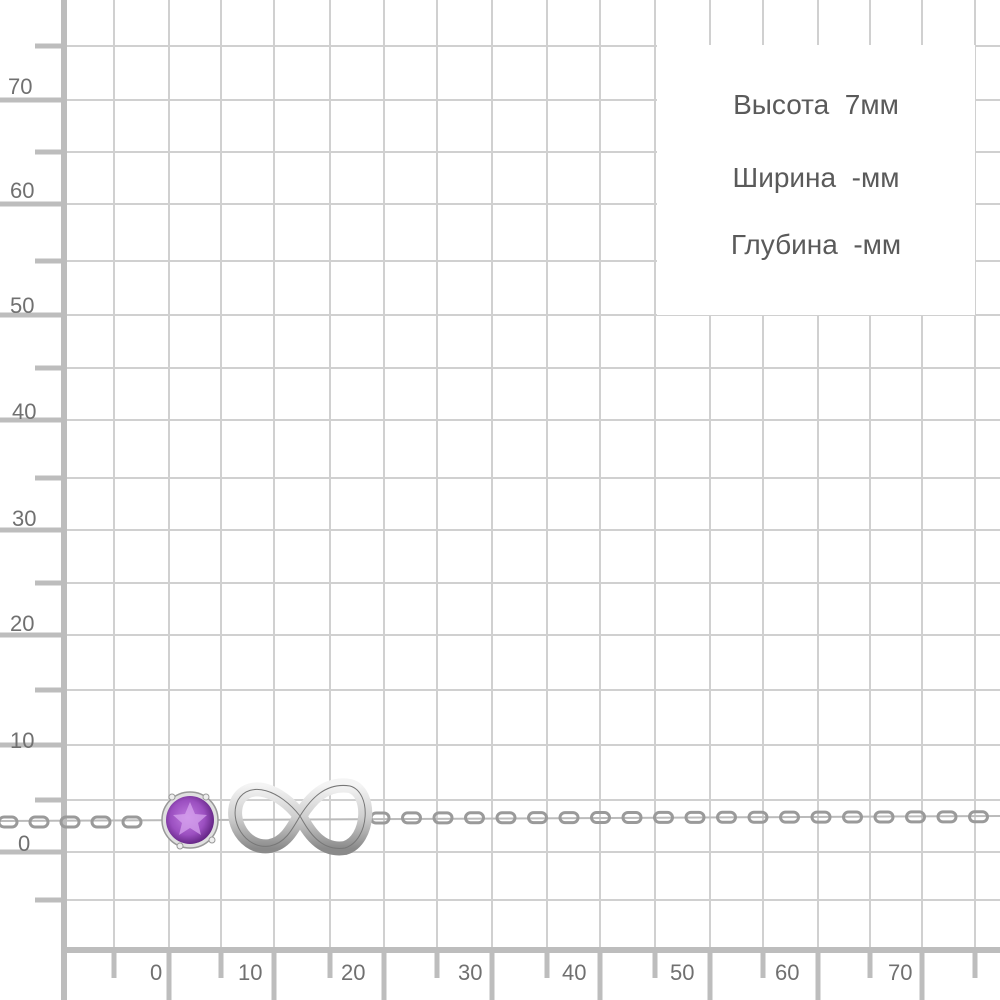  Describe the element at coordinates (190, 820) in the screenshot. I see `stone-setting` at that location.